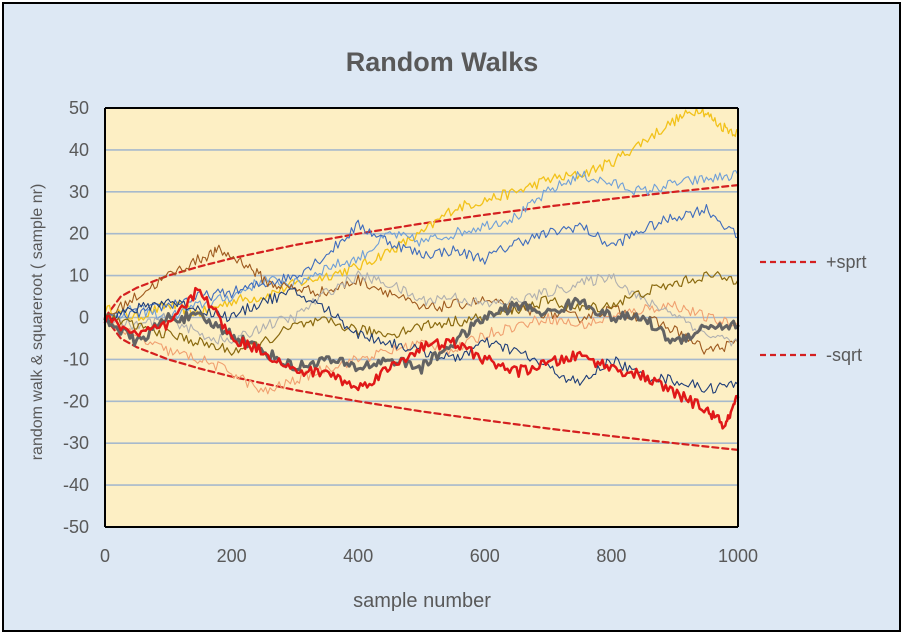  I want to click on y-tick-label: 30, so click(79, 192).